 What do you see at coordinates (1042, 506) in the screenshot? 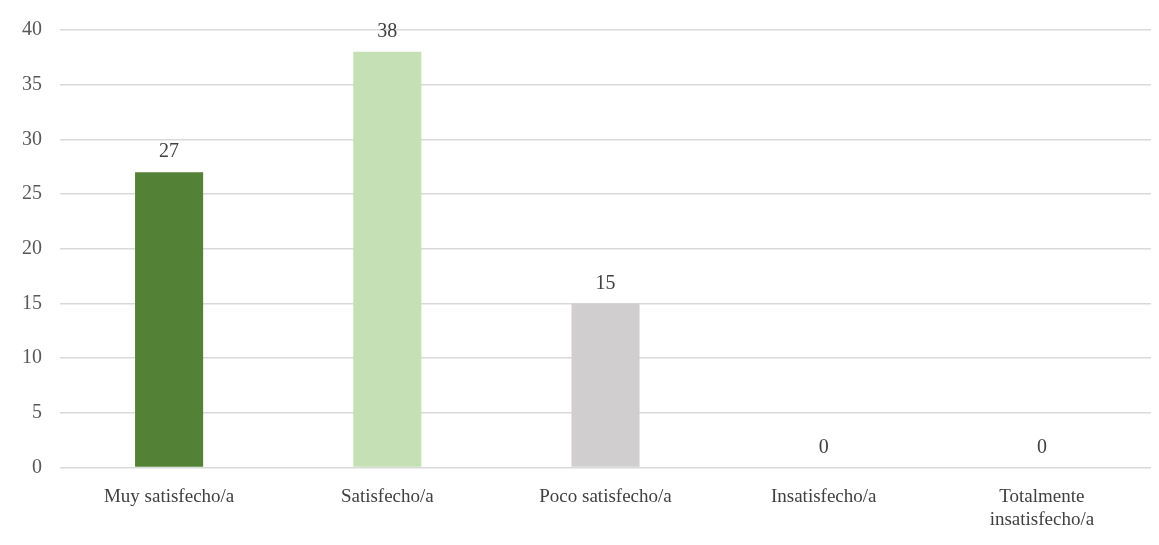
I see `x-tick-label: Totalmente insatisfecho/a` at bounding box center [1042, 506].